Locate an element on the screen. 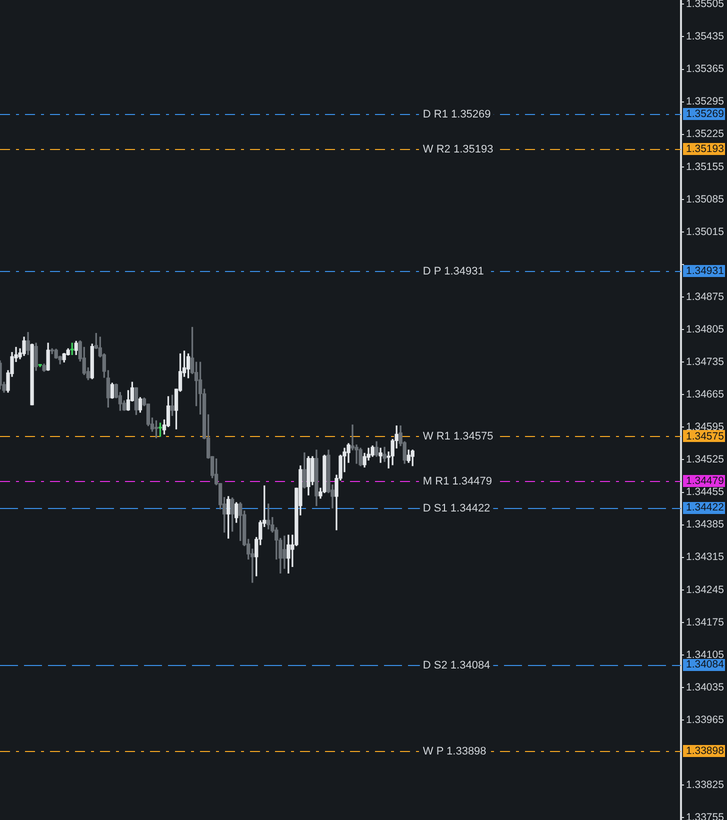  ref-line-label: M R1 1.34479 is located at coordinates (457, 482).